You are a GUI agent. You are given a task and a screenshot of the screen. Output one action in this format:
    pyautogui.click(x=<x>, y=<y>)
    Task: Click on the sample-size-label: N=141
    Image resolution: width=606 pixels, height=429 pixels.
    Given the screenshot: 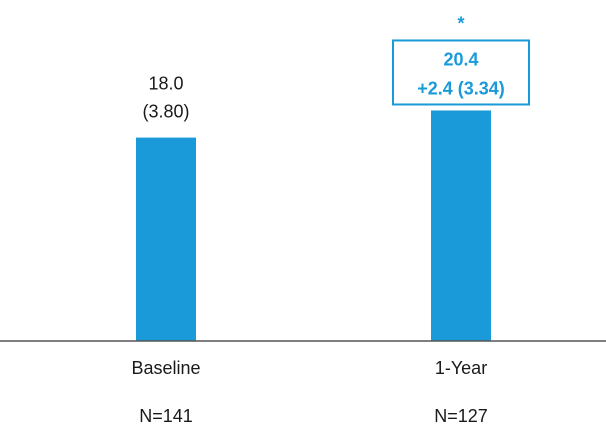 What is the action you would take?
    pyautogui.click(x=166, y=416)
    